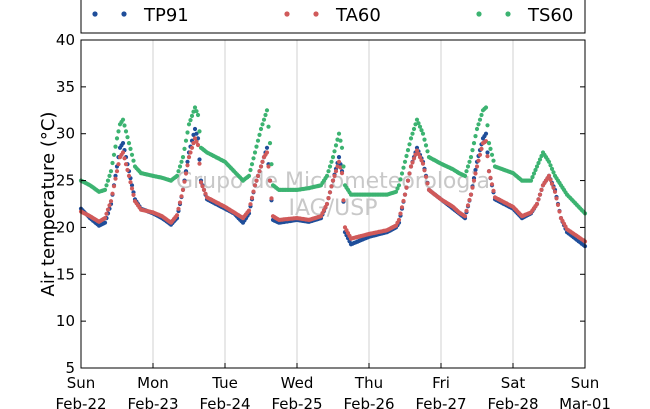 This screenshot has width=650, height=409. I want to click on x-tick-day: Tue, so click(224, 383).